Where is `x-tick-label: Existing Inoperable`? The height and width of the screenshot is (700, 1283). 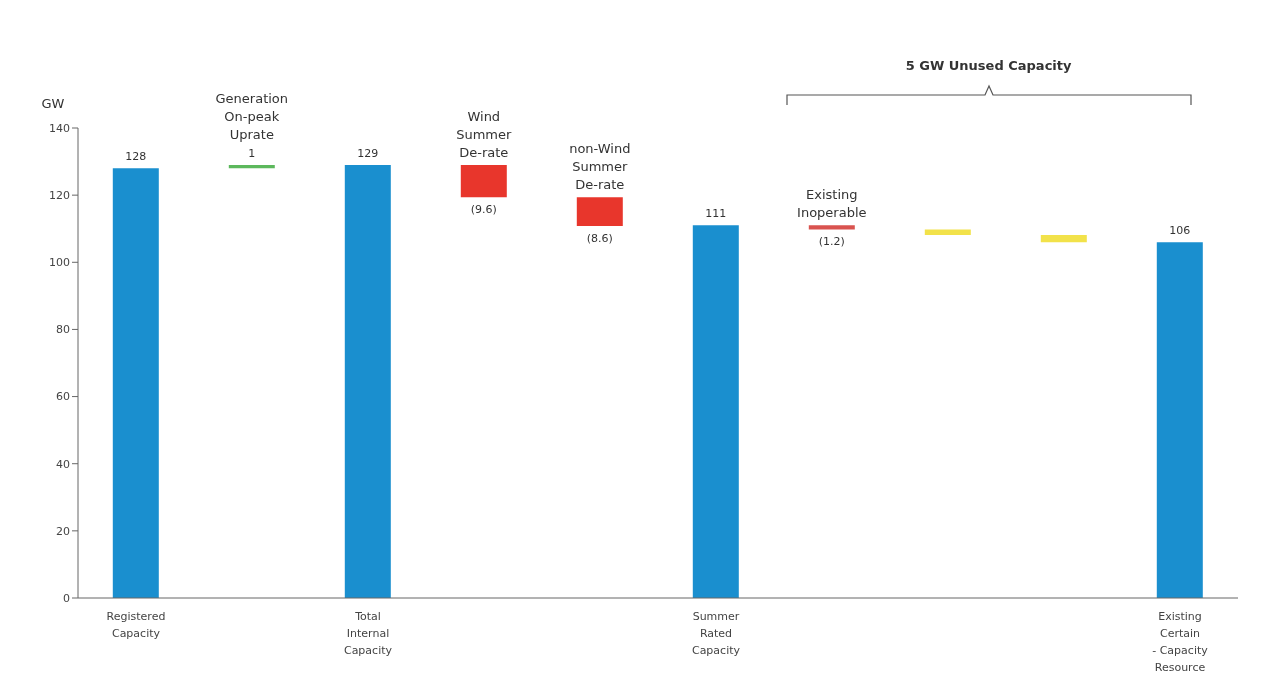 x-tick-label: Existing Inoperable is located at coordinates (832, 204).